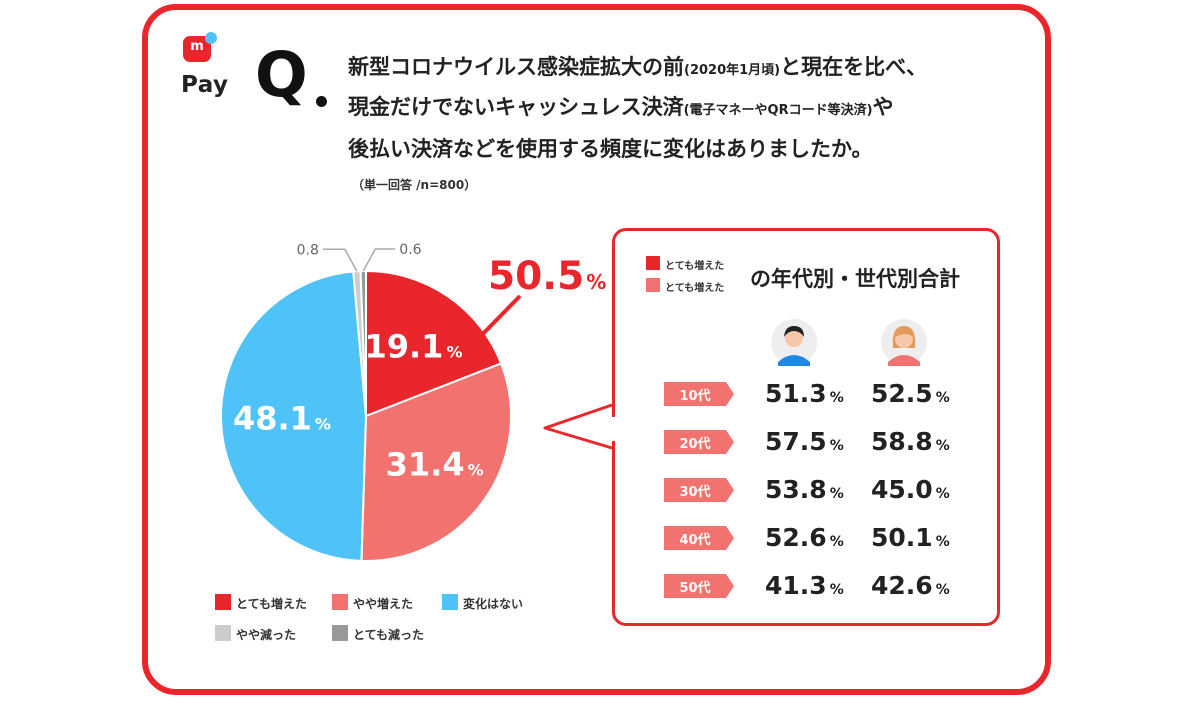  What do you see at coordinates (699, 538) in the screenshot?
I see `age-tag-40s: 40代` at bounding box center [699, 538].